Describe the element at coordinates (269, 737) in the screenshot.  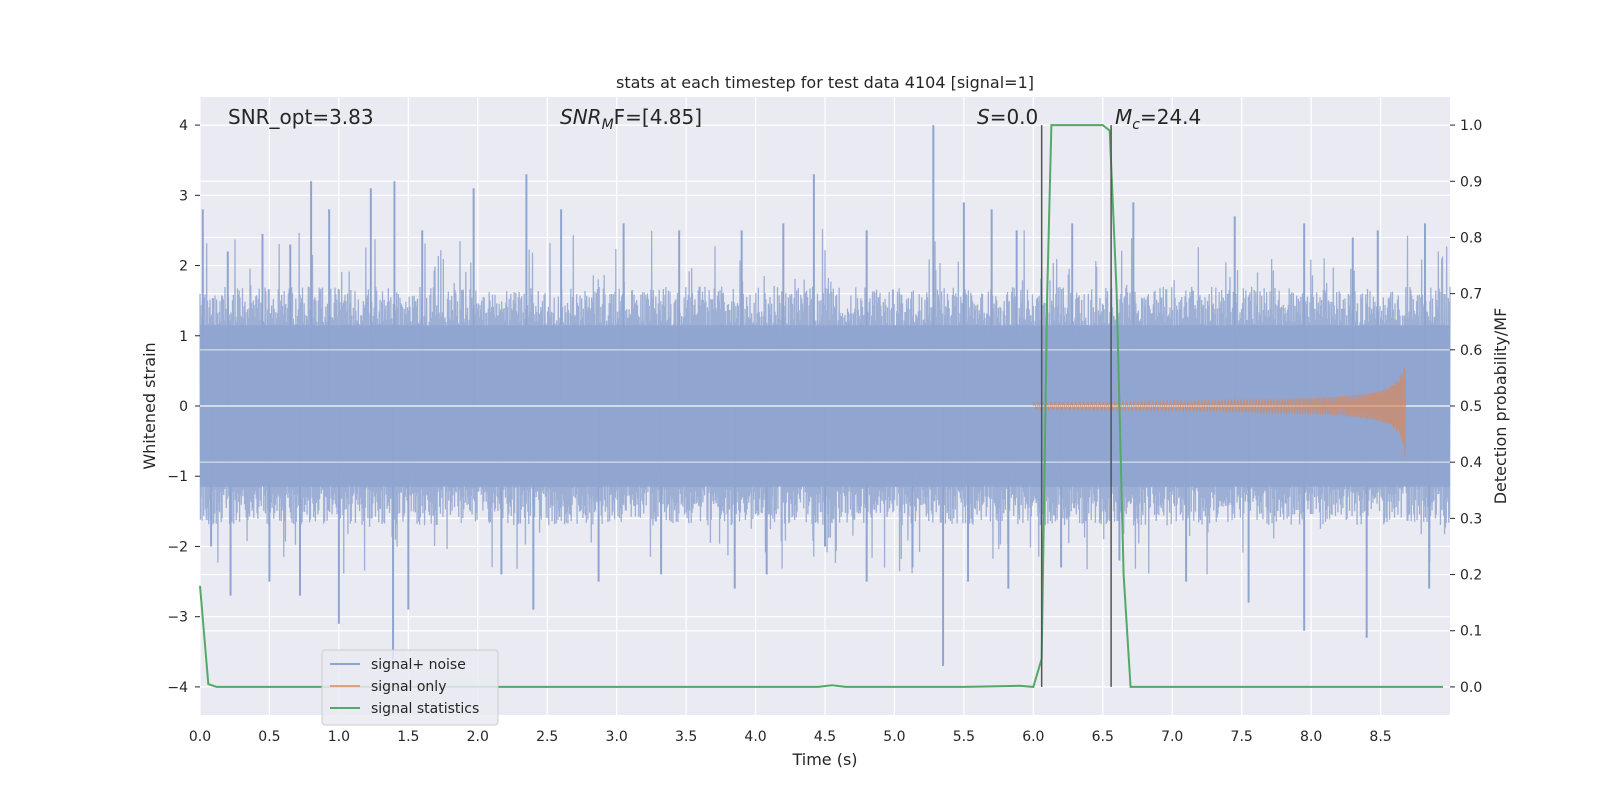
I see `x-tick-label: 0.5` at that location.